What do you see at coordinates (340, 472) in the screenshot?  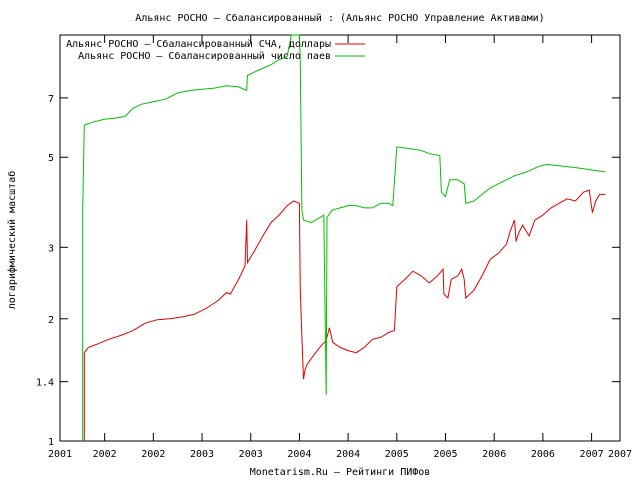 I see `x-axis-label: Monetarism.Ru – Рейтинги ПИФов` at bounding box center [340, 472].